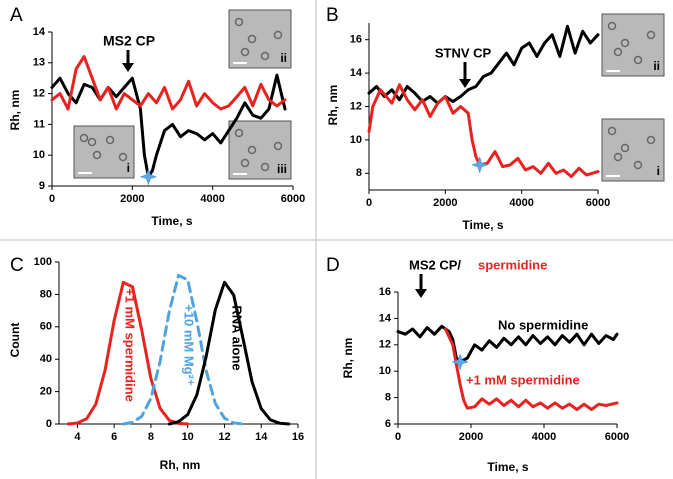  Describe the element at coordinates (46, 359) in the screenshot. I see `y-tick-label: 40` at that location.